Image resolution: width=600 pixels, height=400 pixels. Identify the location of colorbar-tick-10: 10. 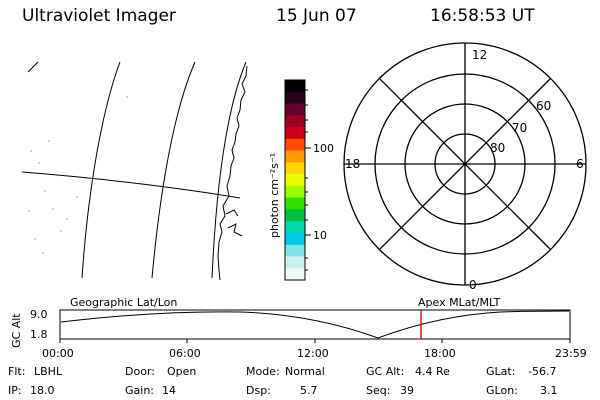
(320, 235).